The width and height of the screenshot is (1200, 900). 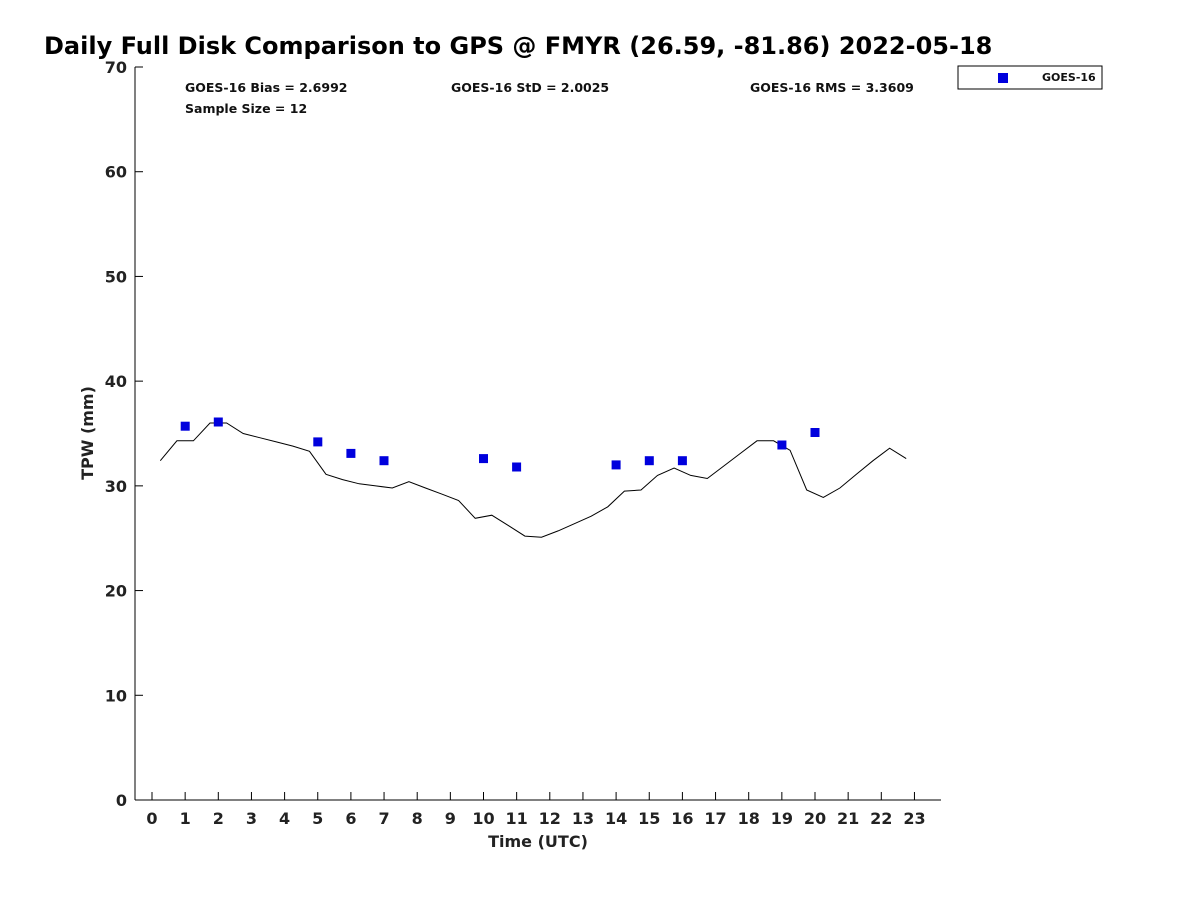 I want to click on x-tick-label: 14, so click(x=616, y=818).